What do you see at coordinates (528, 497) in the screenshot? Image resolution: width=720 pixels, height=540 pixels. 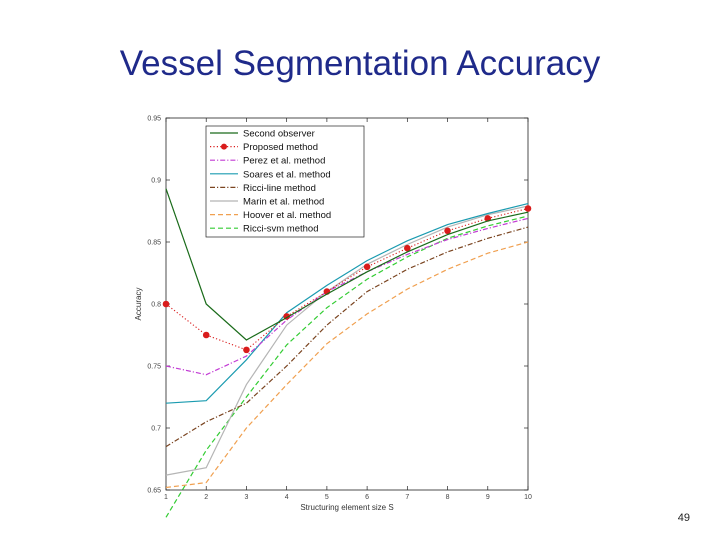 I see `x-tick-label: 10` at bounding box center [528, 497].